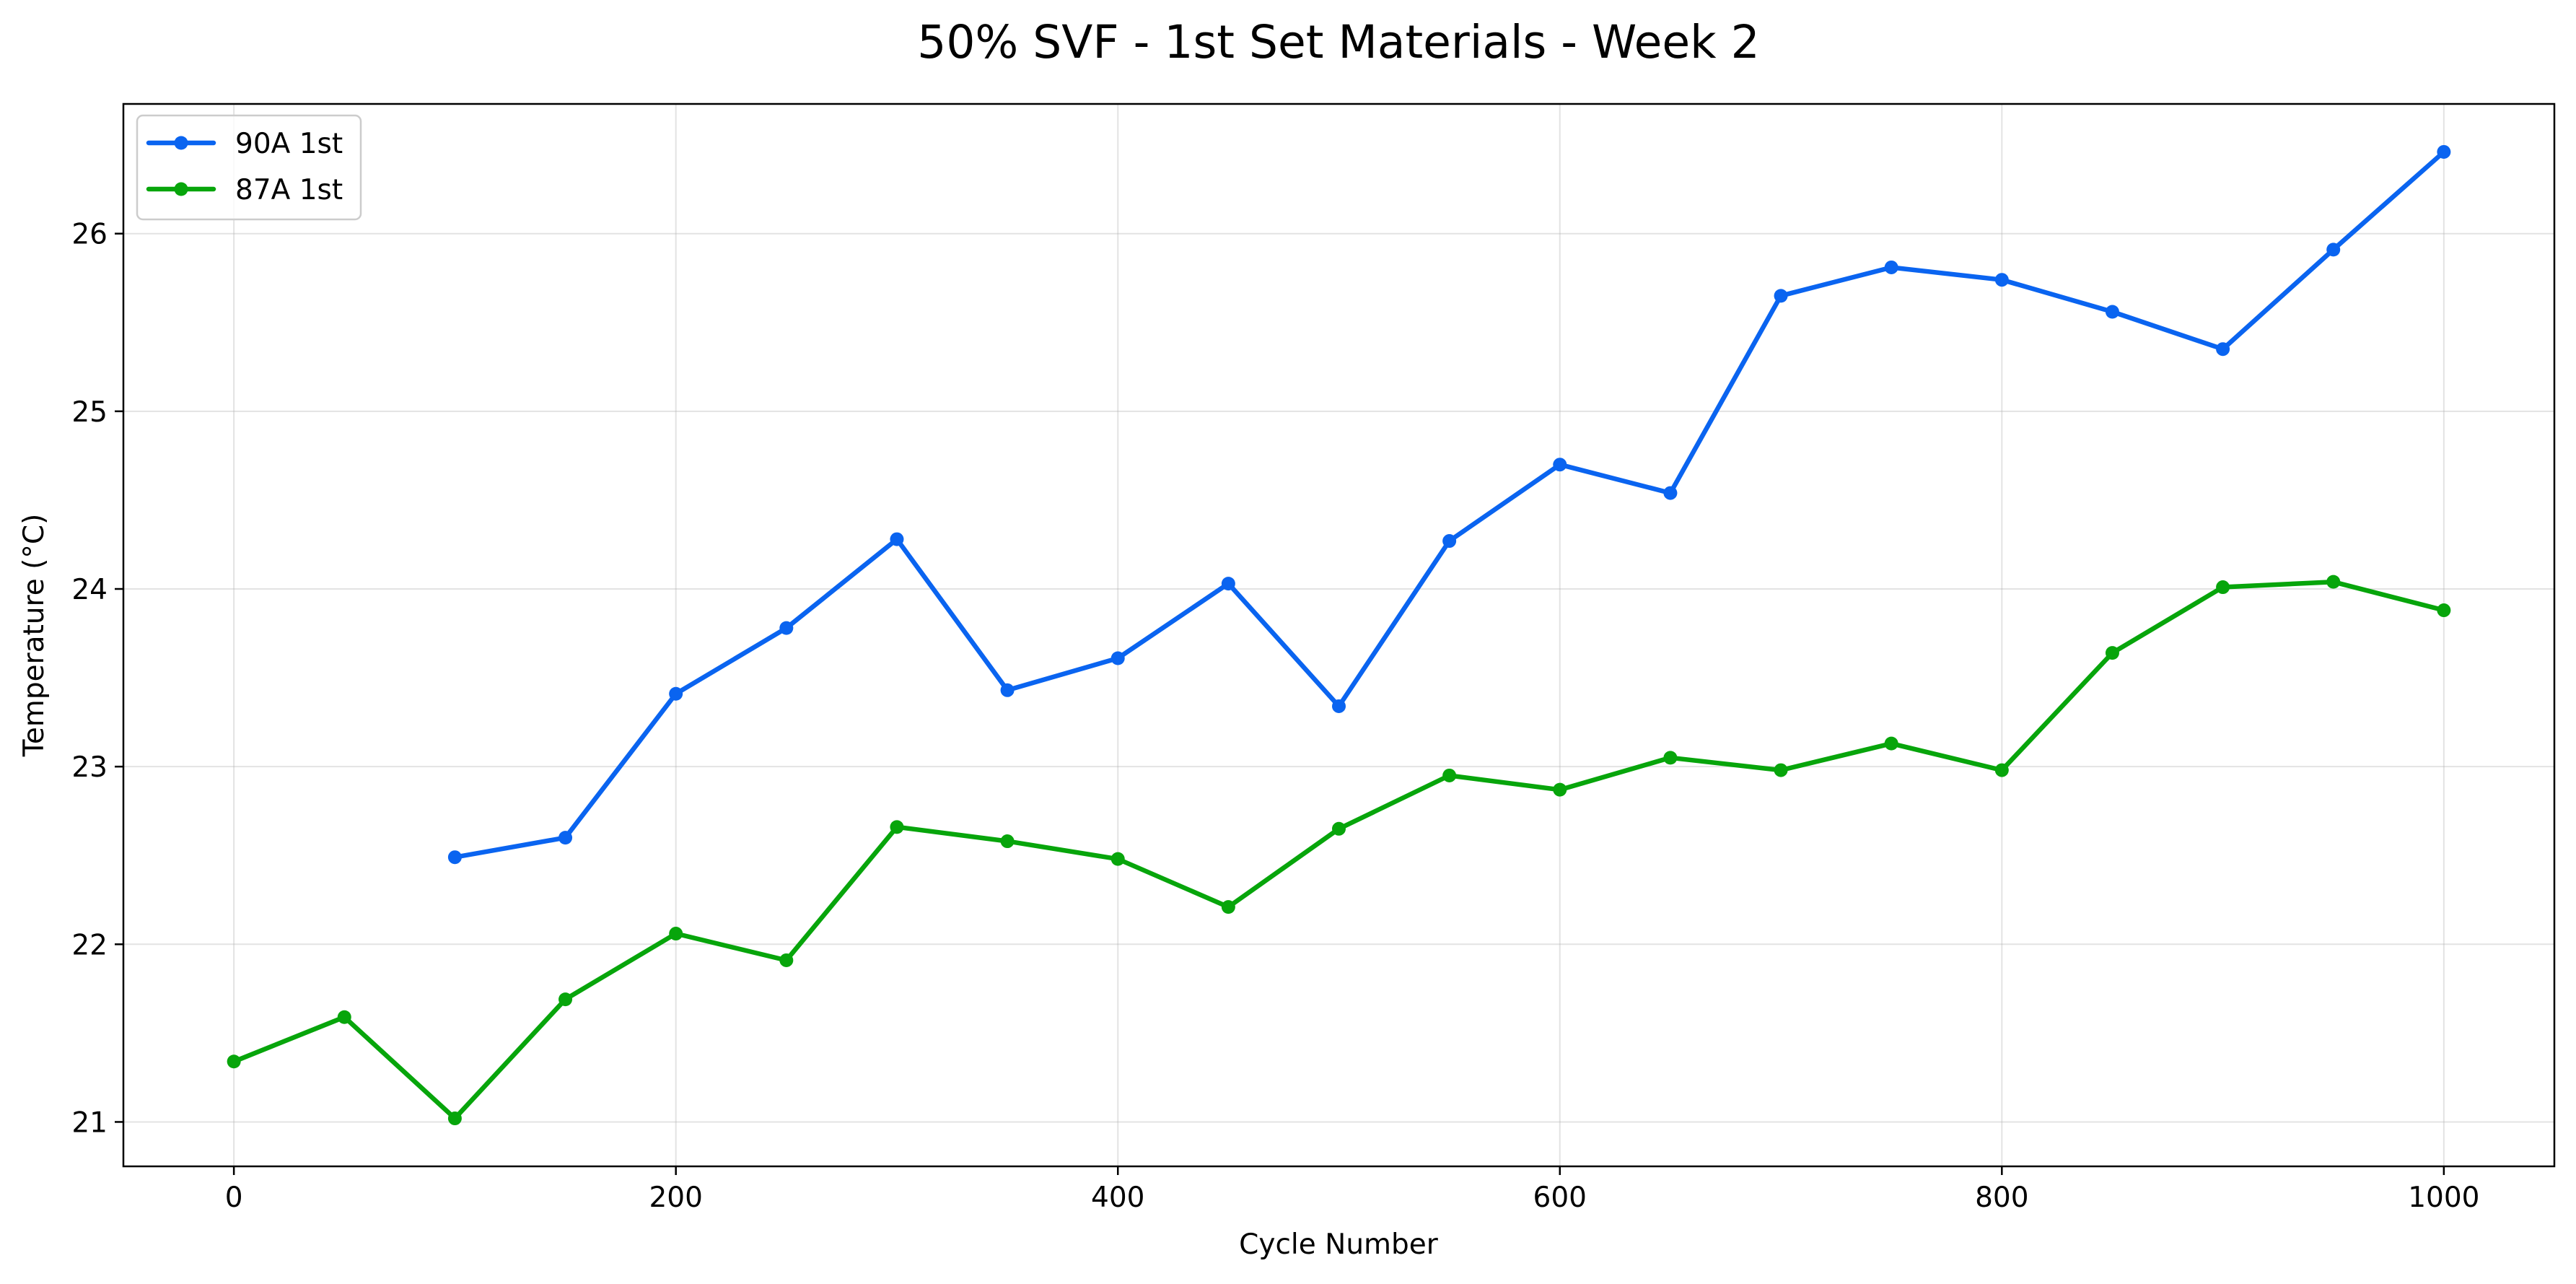 The image size is (2576, 1284). I want to click on legend-label: 87A 1st, so click(289, 190).